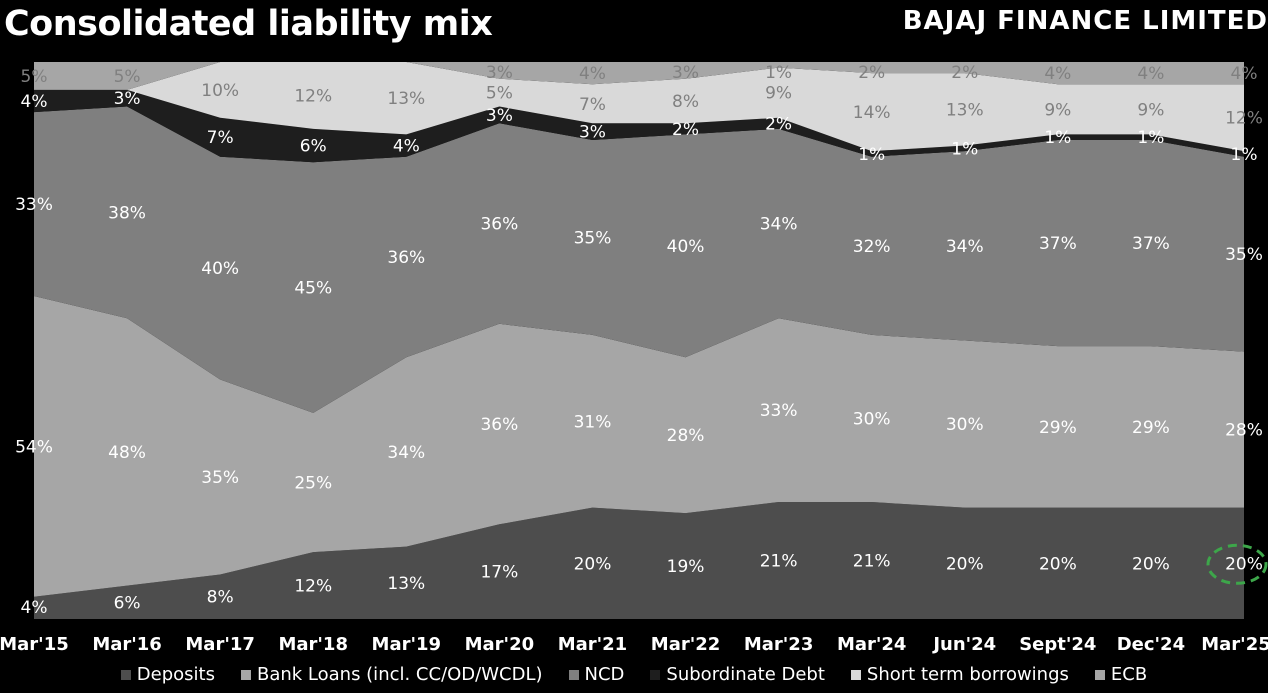  Describe the element at coordinates (596, 674) in the screenshot. I see `legend-item-ncd: NCD` at that location.